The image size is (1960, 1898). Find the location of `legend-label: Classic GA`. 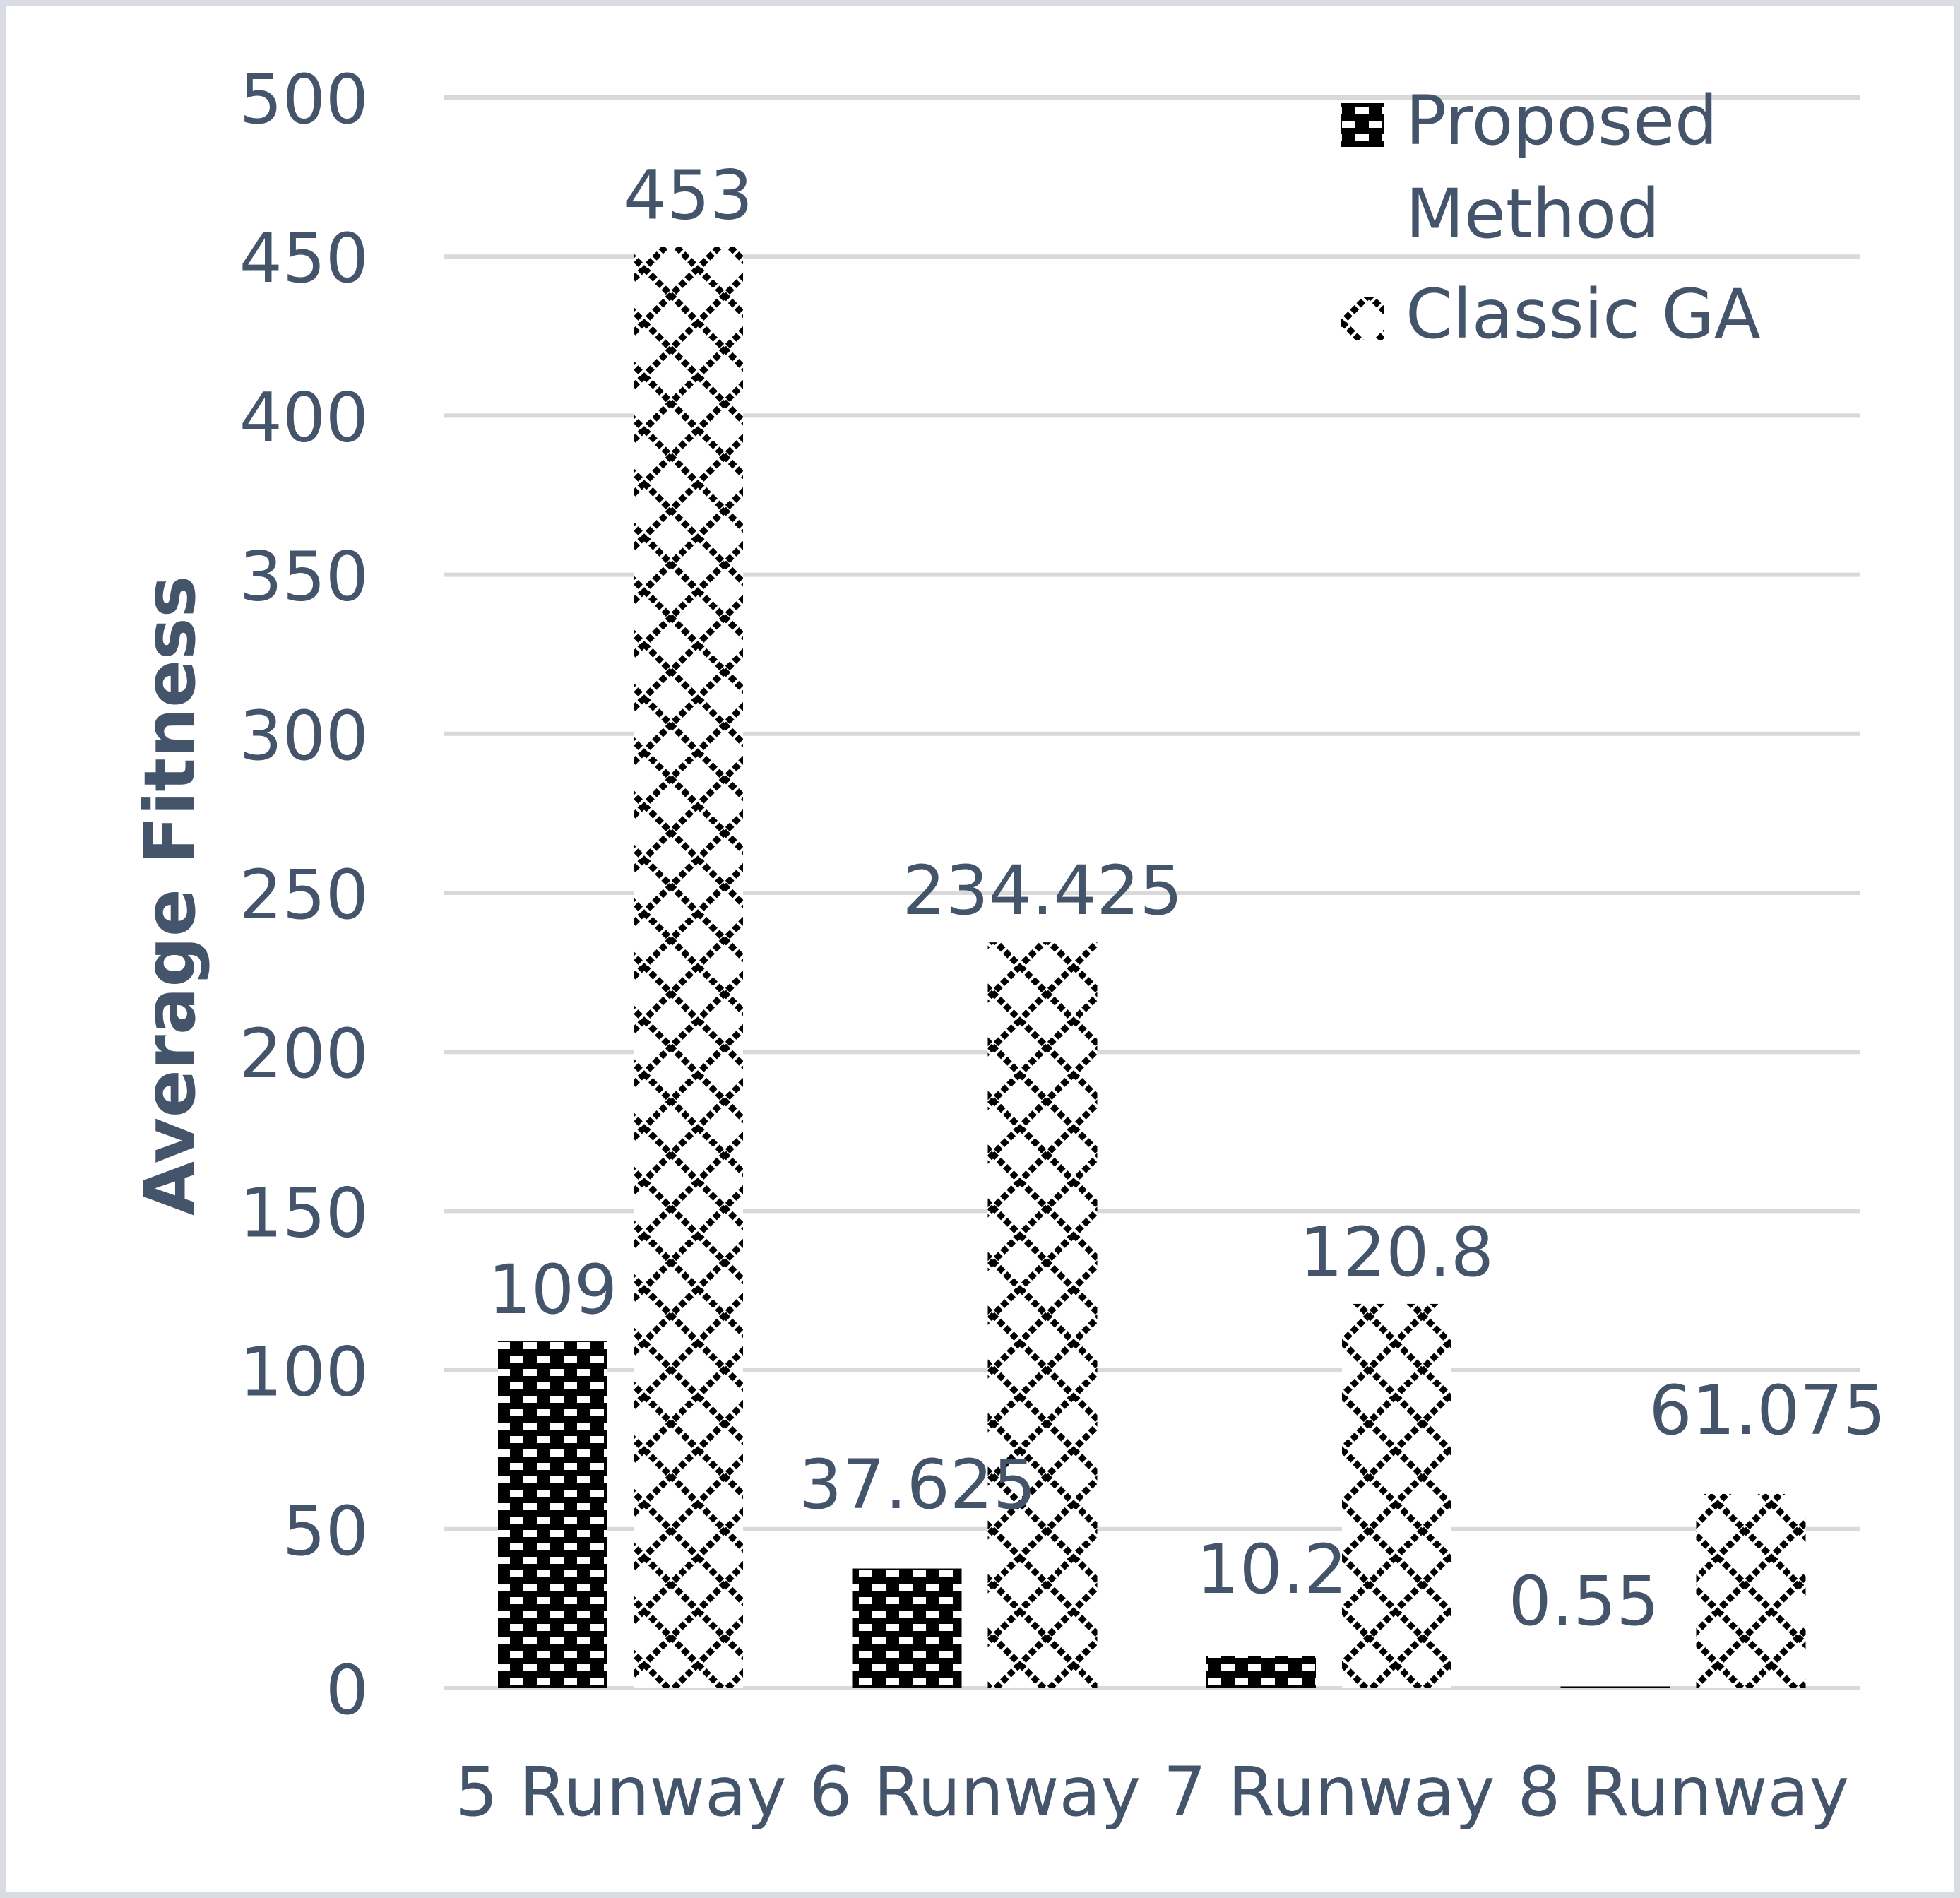

legend-label: Classic GA is located at coordinates (1583, 314).